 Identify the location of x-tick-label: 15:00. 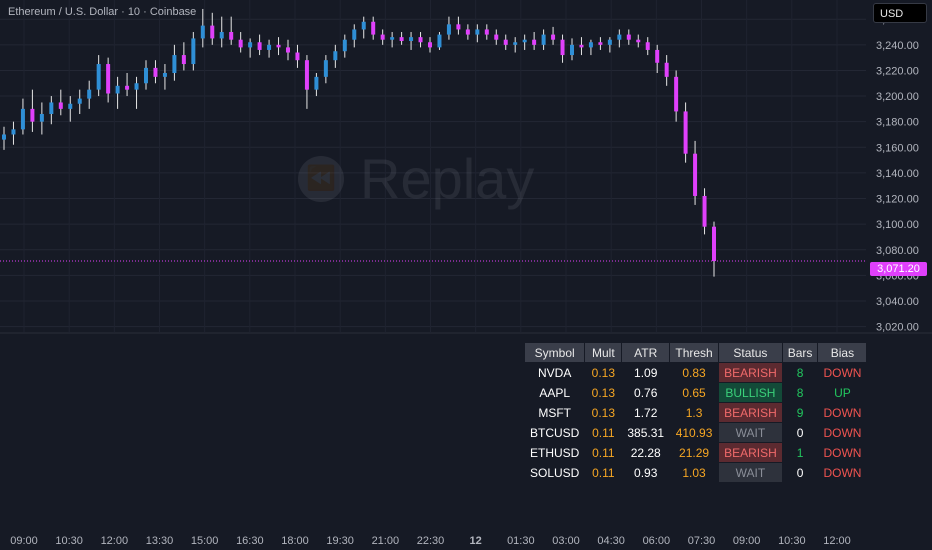
(205, 541).